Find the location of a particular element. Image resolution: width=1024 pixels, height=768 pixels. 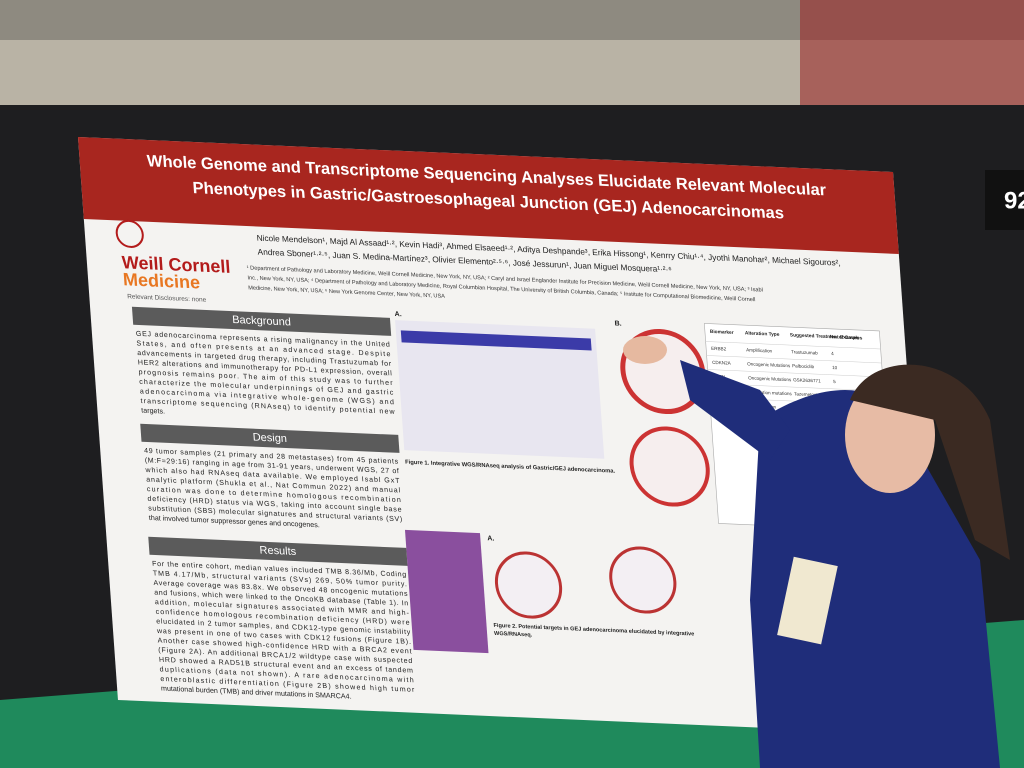

disclosure: Relevant Disclosures: none is located at coordinates (167, 298).